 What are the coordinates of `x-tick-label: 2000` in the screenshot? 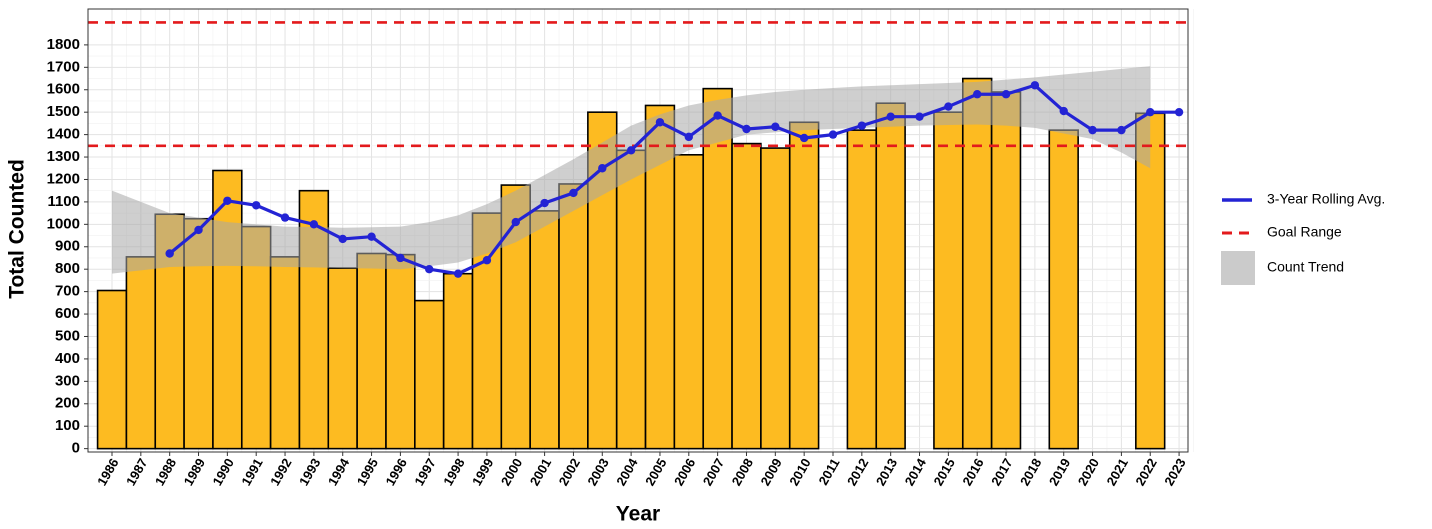 It's located at (511, 472).